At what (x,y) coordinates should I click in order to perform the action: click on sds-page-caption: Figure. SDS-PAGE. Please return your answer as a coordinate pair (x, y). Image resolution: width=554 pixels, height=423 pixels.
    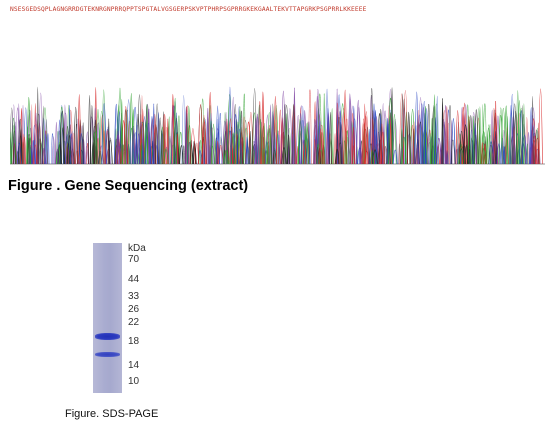
    Looking at the image, I should click on (112, 414).